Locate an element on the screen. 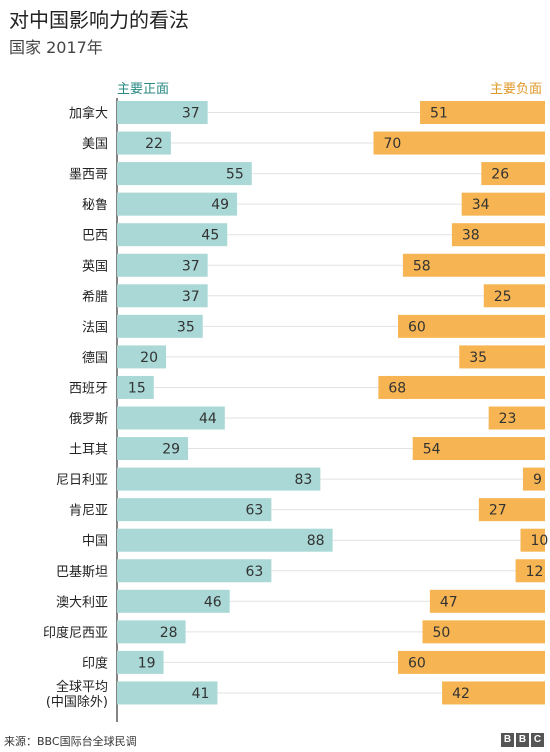 The image size is (550, 752). value-label-negative: 34 is located at coordinates (481, 205).